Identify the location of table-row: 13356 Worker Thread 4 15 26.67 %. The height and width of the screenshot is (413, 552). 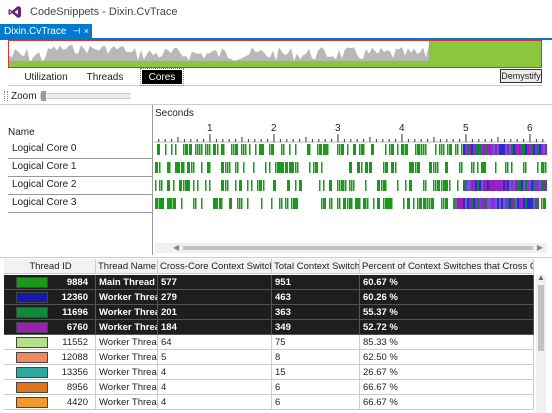
(269, 372).